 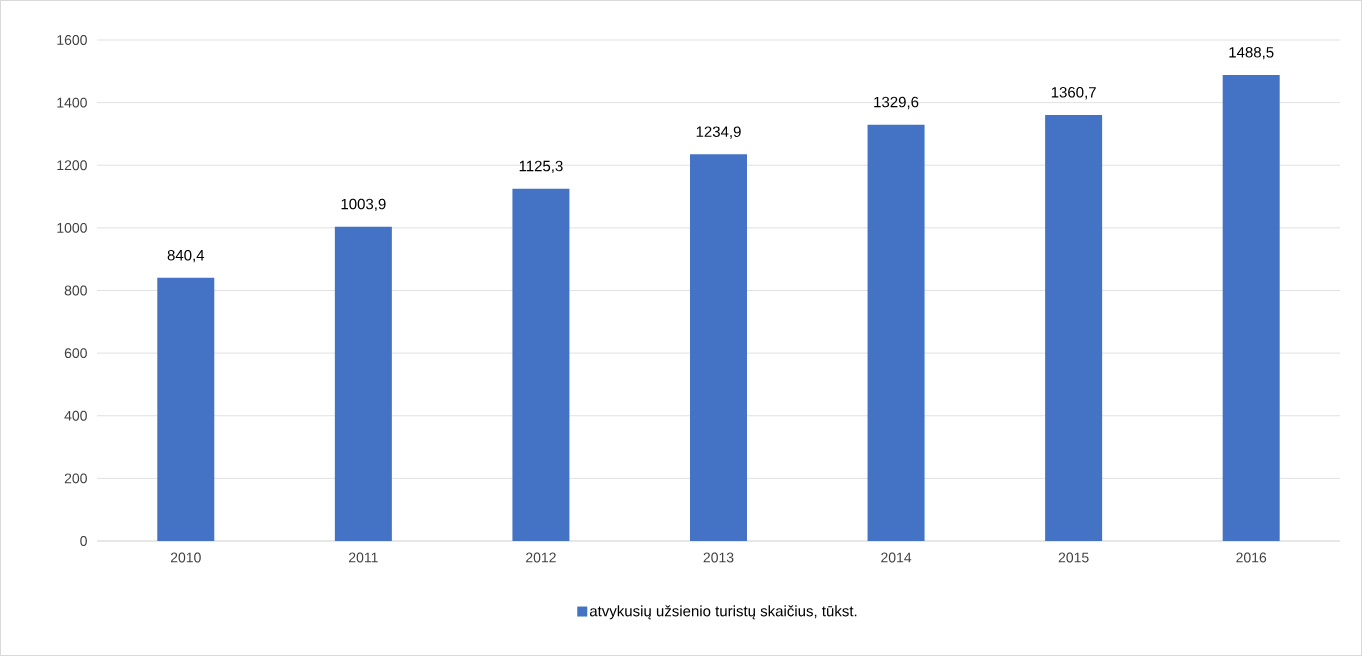 I want to click on y-tick-label: 1200, so click(x=72, y=165).